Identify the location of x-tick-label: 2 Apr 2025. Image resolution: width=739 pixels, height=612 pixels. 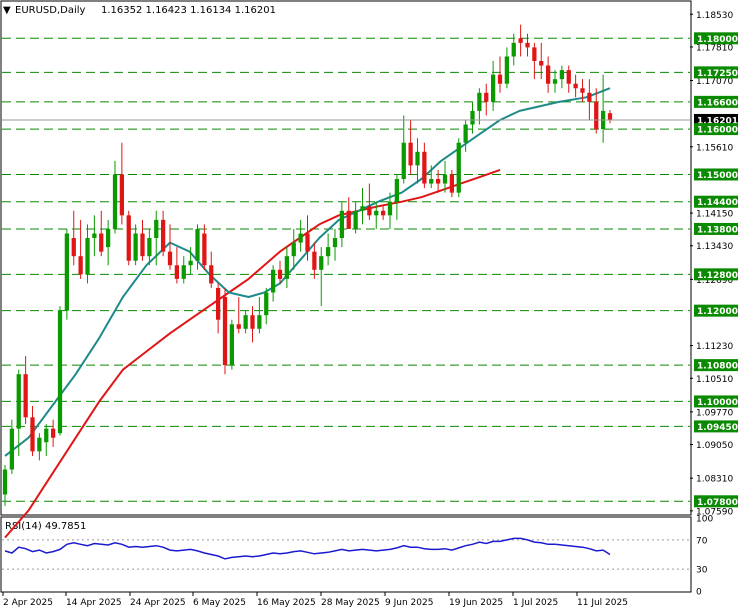
(28, 603).